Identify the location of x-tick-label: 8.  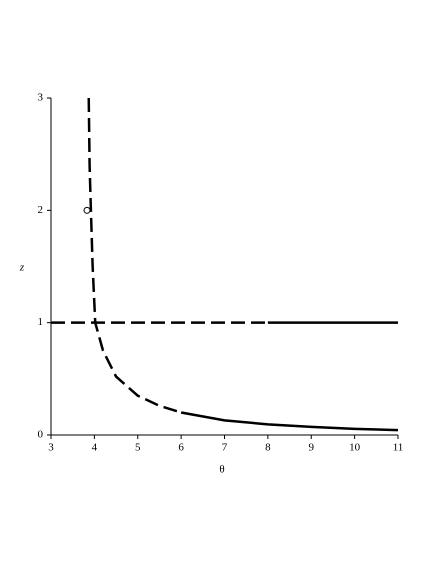
(268, 448).